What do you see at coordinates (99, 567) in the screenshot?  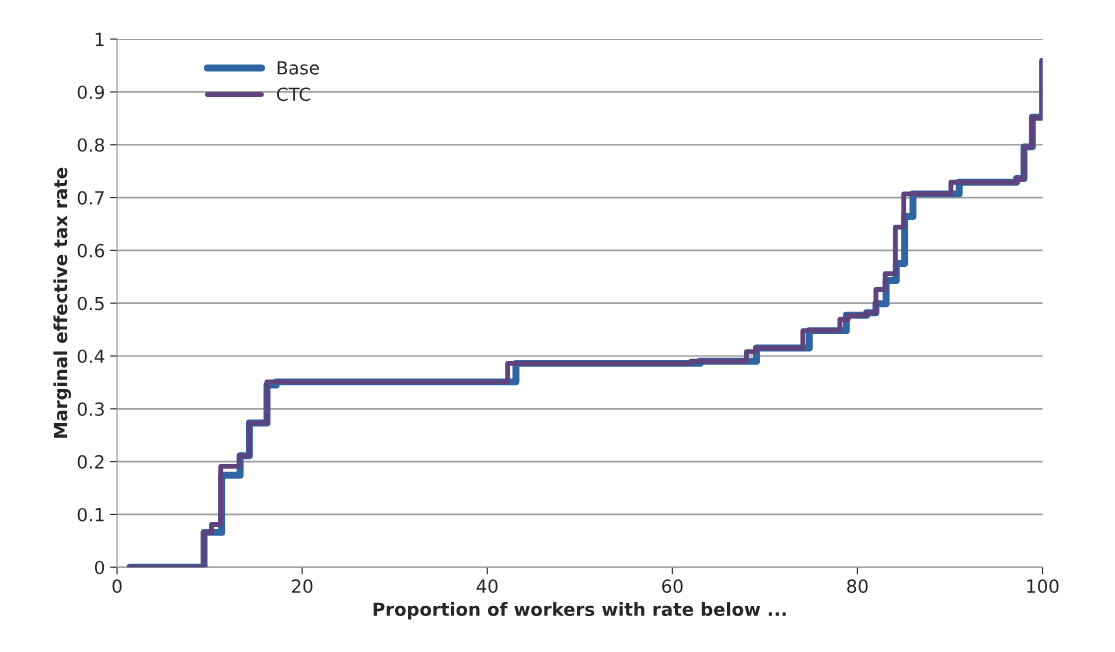 I see `y-tick-label: 0` at bounding box center [99, 567].